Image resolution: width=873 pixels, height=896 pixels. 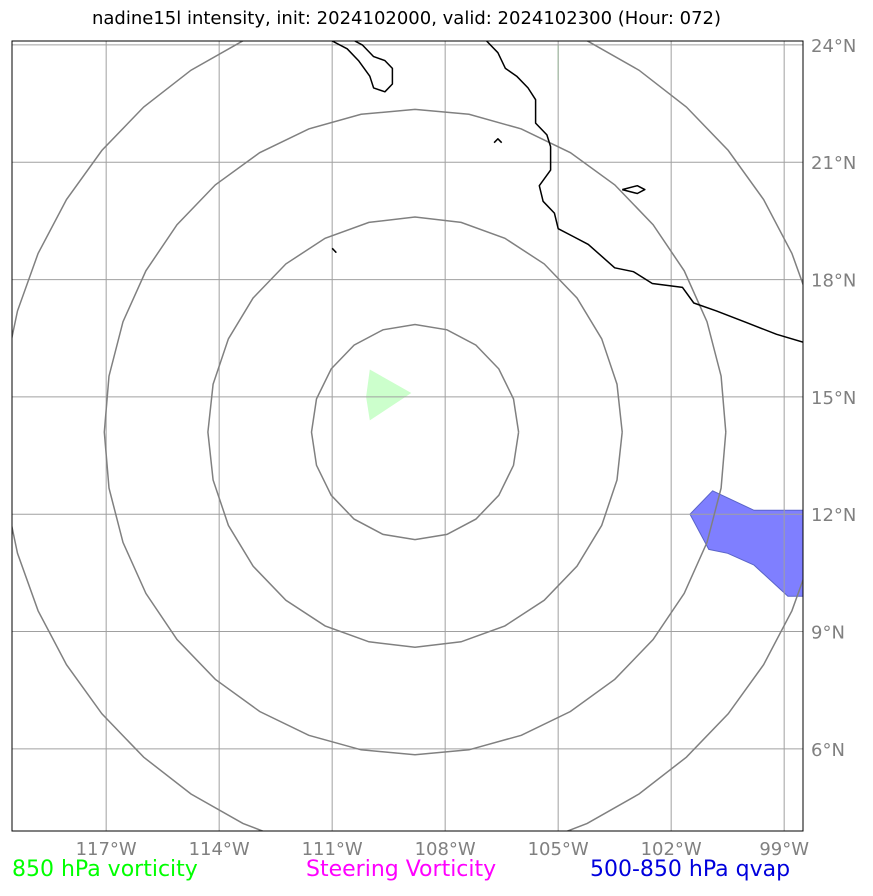 I want to click on lon-tick-label: 105°W, so click(x=558, y=849).